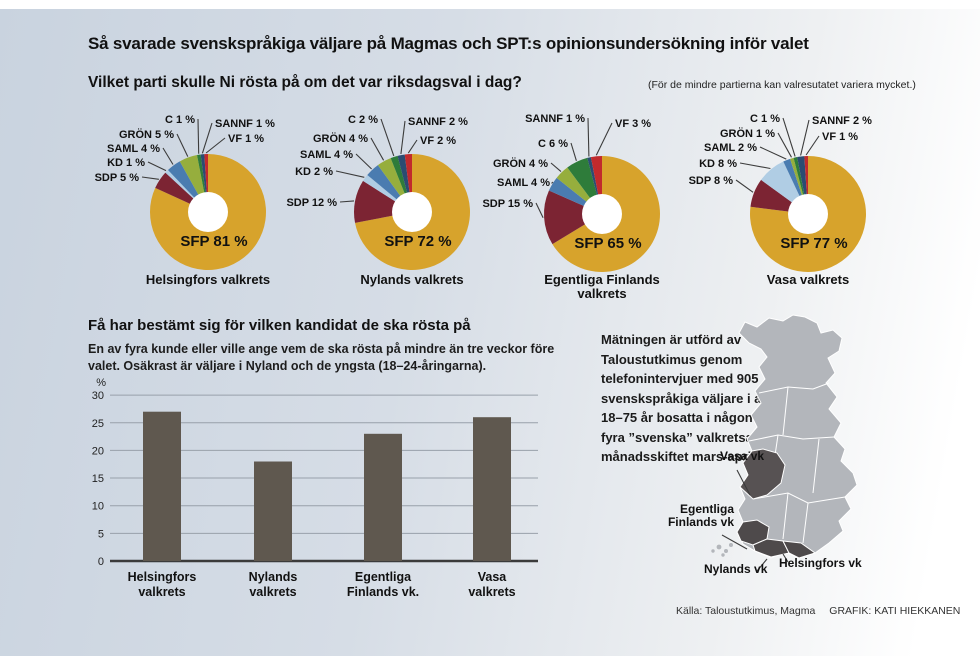 The width and height of the screenshot is (980, 656). What do you see at coordinates (363, 120) in the screenshot?
I see `pie-label-c: C 2 %` at bounding box center [363, 120].